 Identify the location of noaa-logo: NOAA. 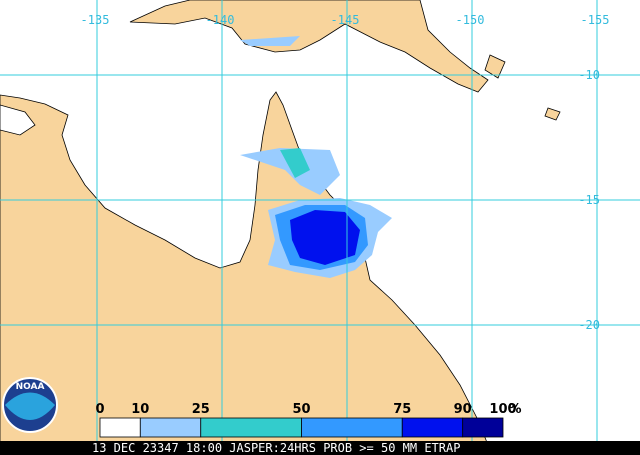
(30, 405).